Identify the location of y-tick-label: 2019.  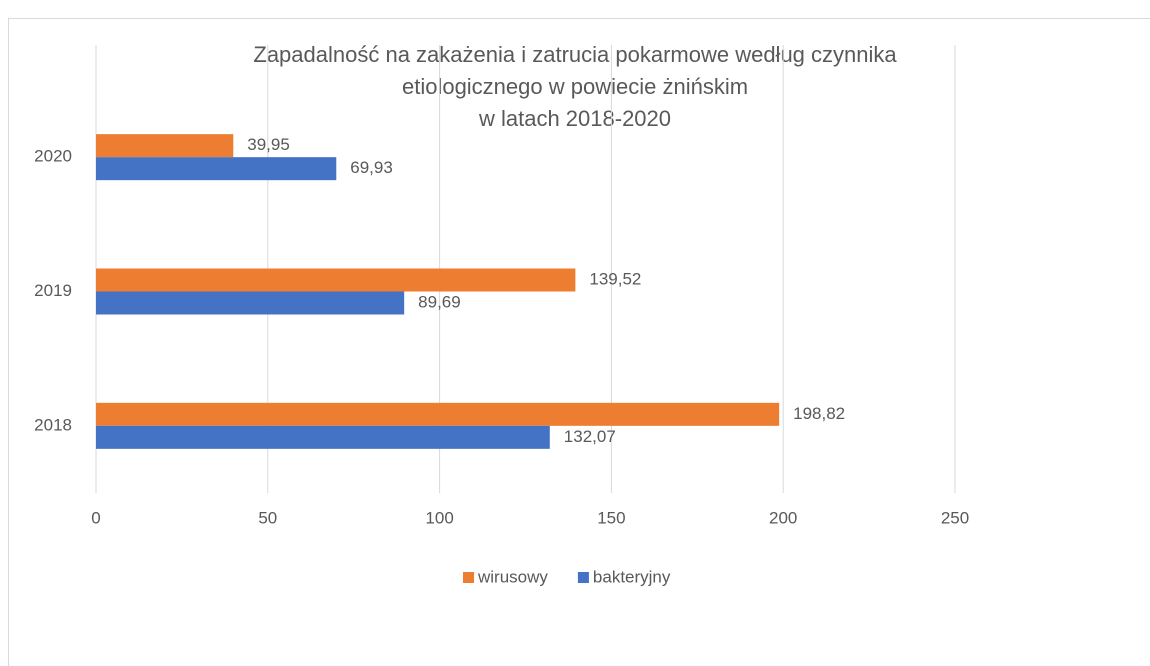
(53, 290).